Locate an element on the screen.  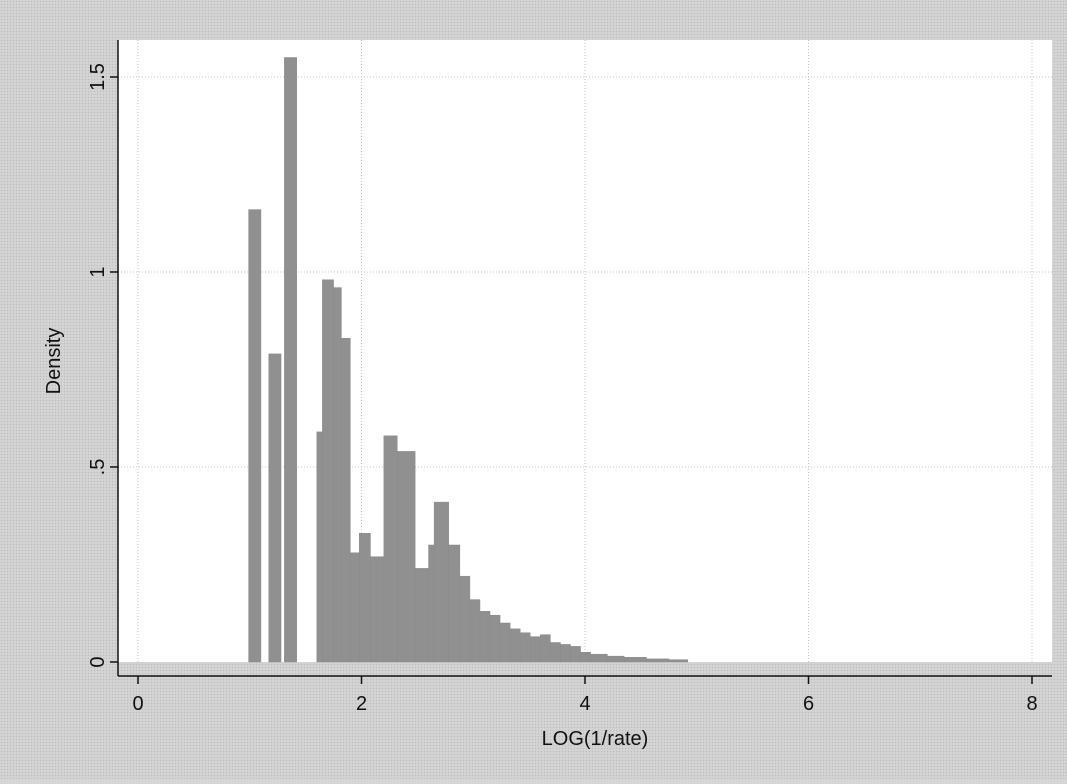
y-tick-label: 1 is located at coordinates (98, 271).